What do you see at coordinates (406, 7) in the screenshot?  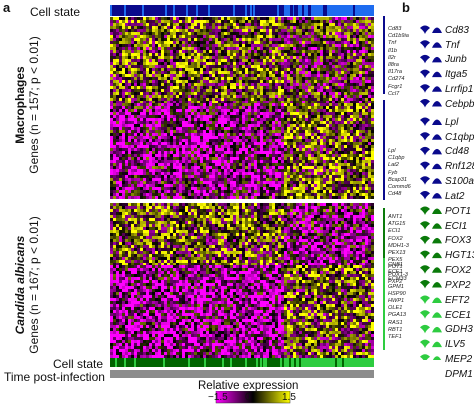 I see `panel-b-label: b` at bounding box center [406, 7].